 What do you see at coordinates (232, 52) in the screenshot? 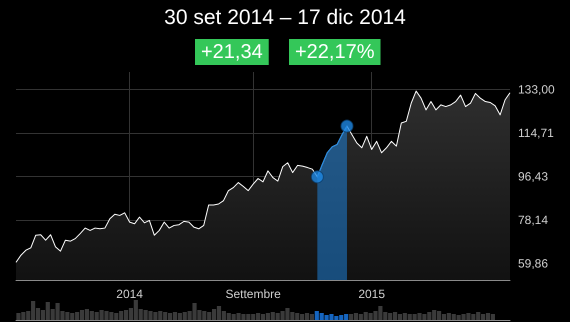
I see `text: +21,34` at bounding box center [232, 52].